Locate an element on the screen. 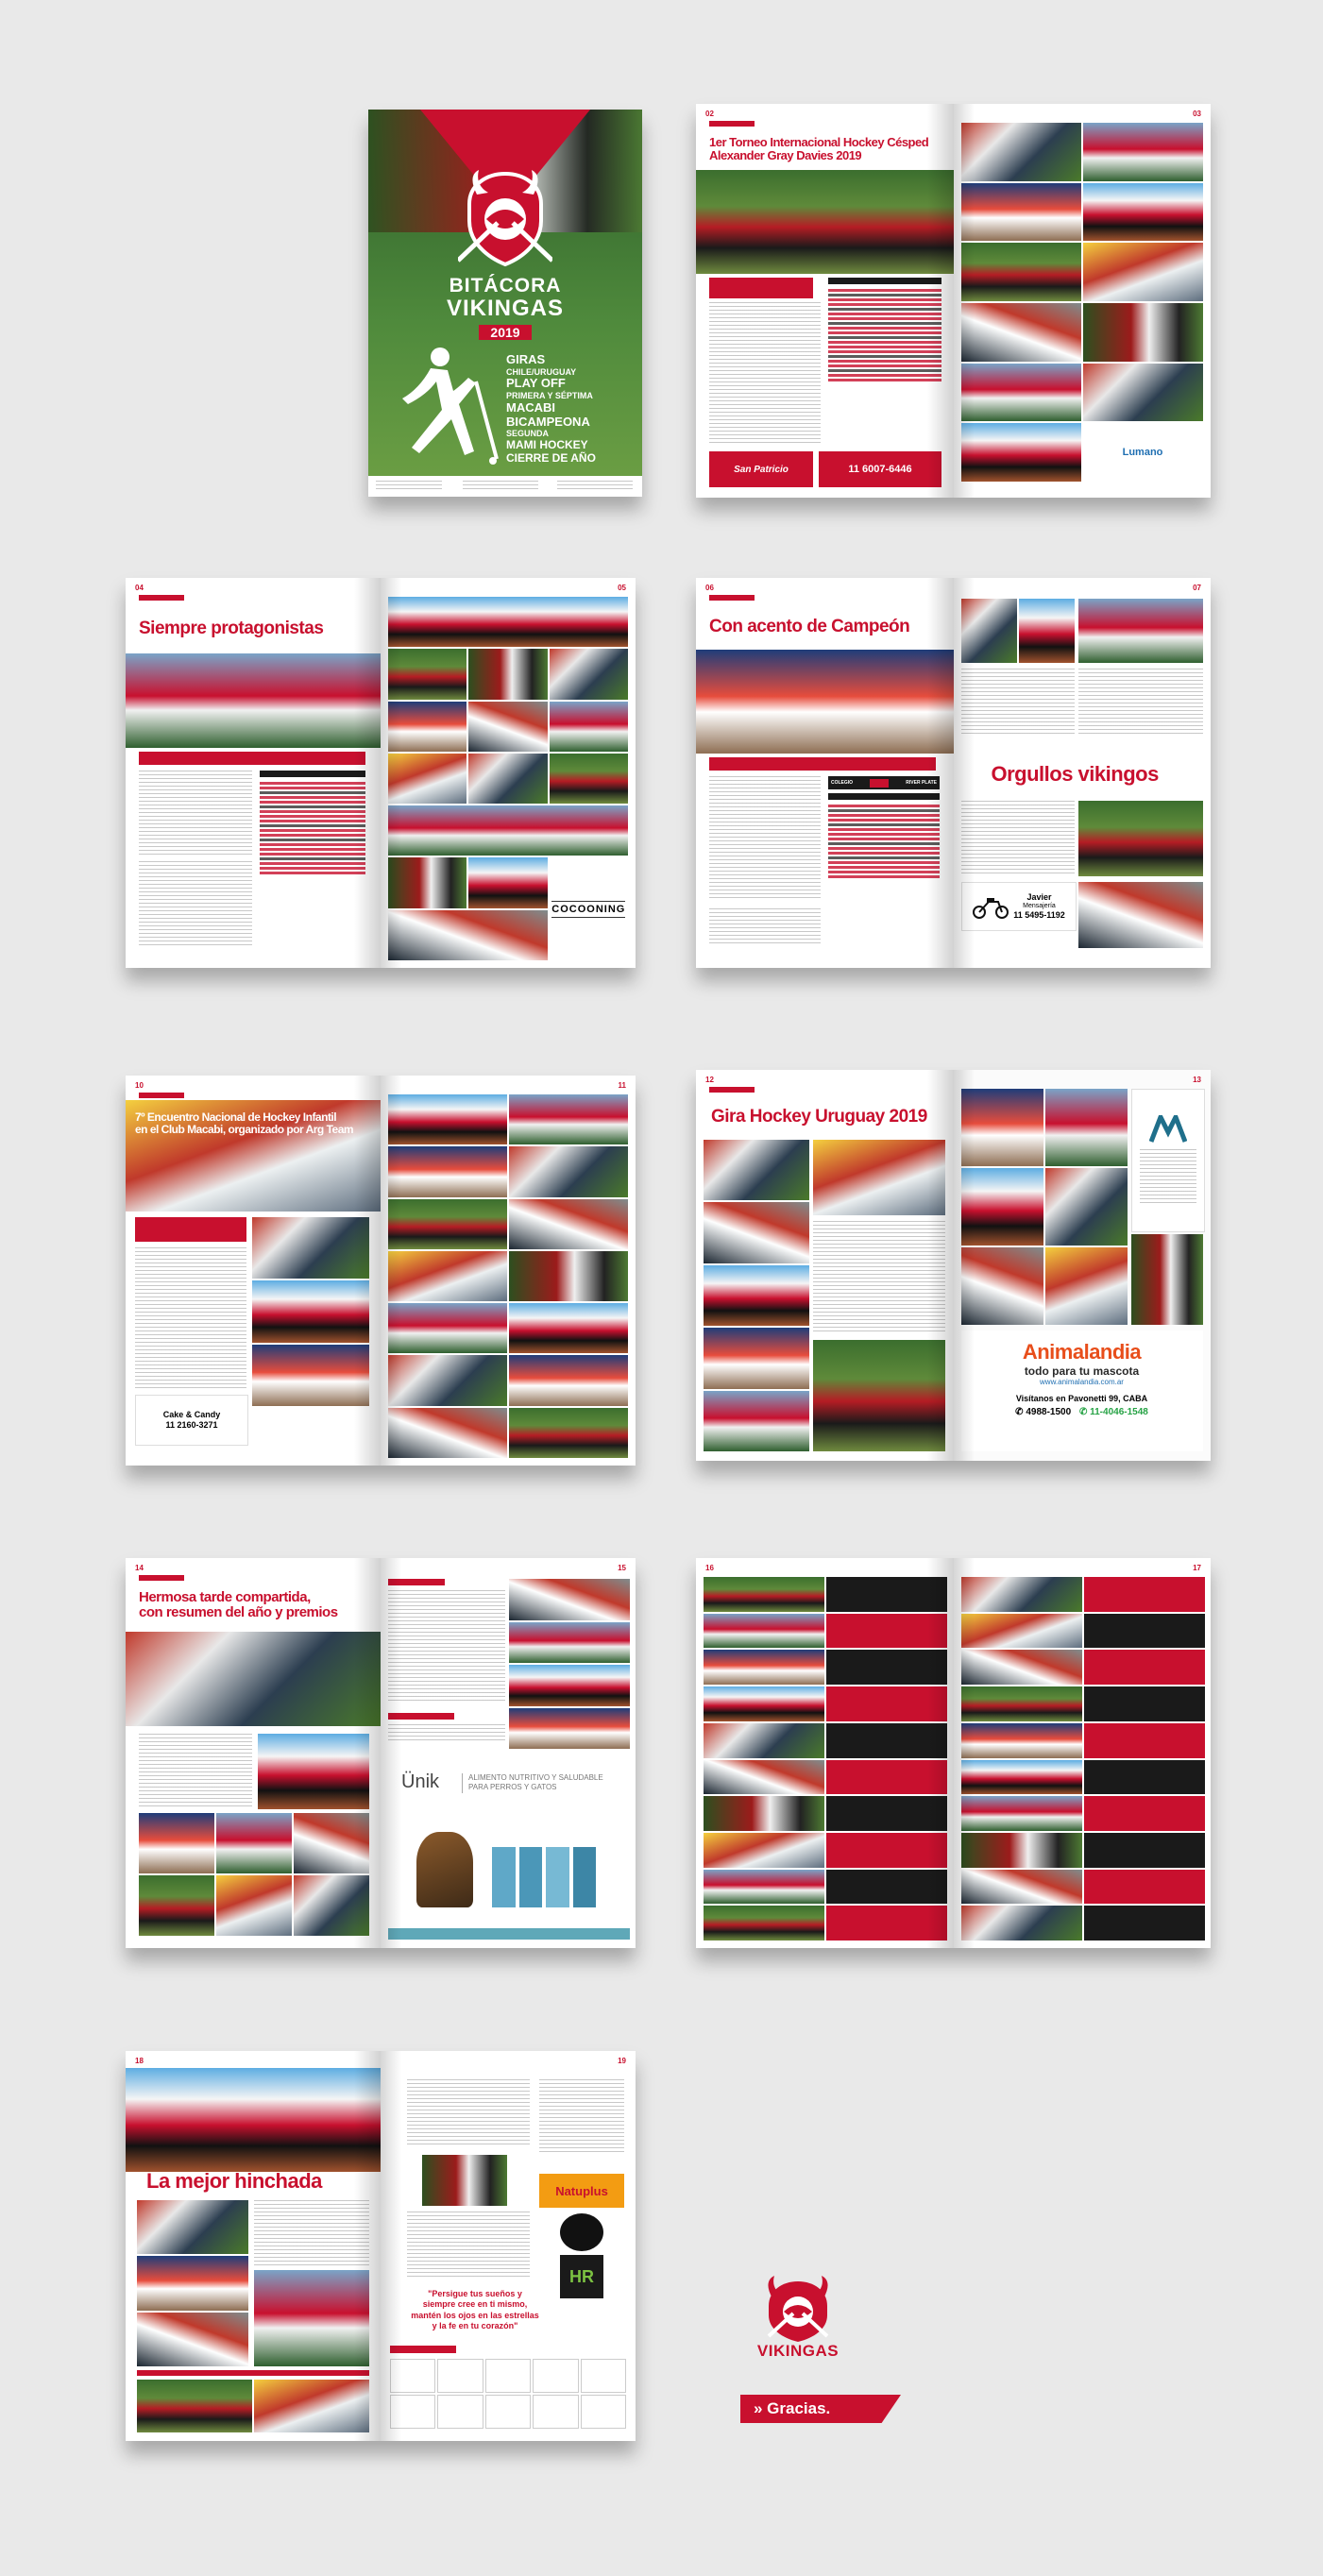 The width and height of the screenshot is (1323, 2576). section-tag is located at coordinates (732, 598).